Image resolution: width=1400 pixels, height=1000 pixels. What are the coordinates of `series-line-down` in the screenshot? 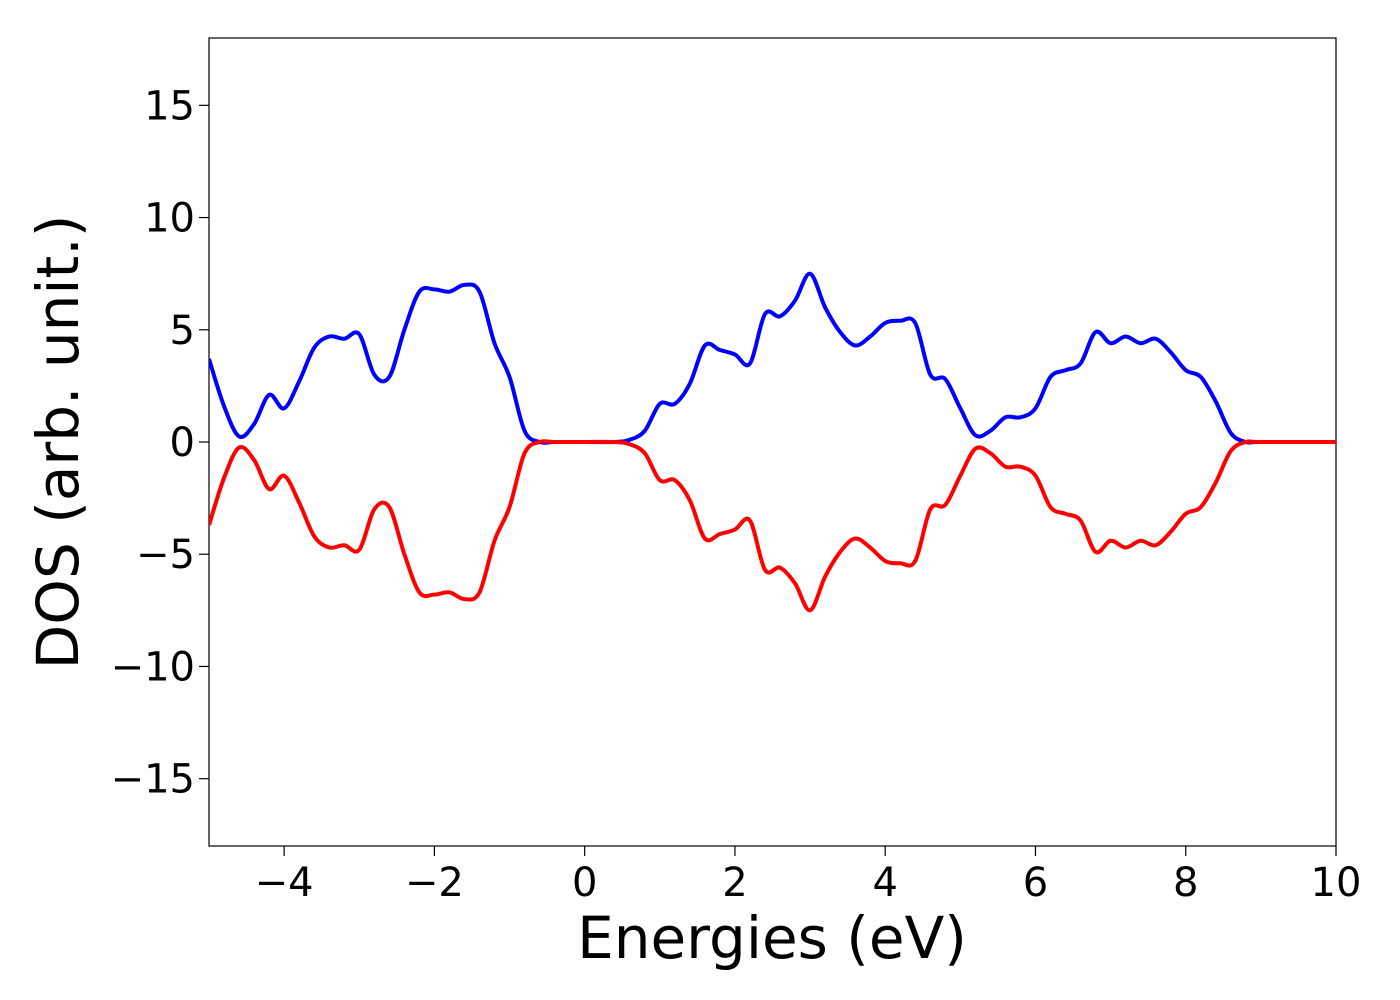 It's located at (772, 525).